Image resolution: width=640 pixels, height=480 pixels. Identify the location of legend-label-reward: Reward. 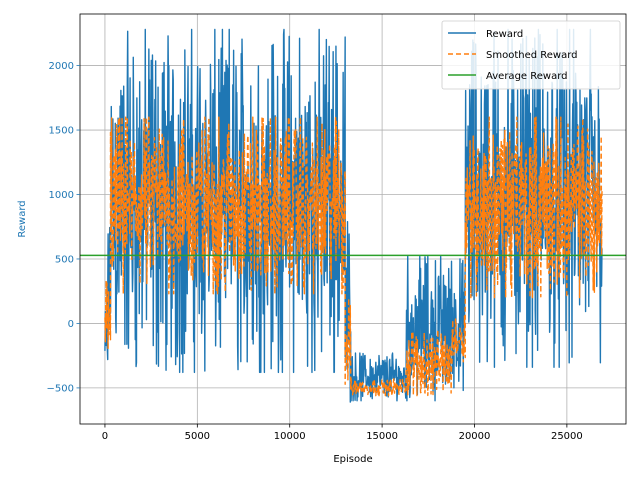
(504, 34).